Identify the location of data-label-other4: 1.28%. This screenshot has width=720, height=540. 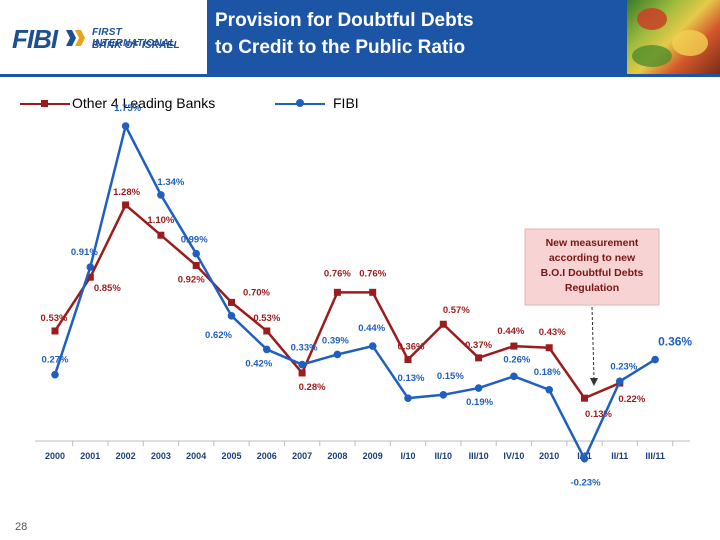
(126, 192).